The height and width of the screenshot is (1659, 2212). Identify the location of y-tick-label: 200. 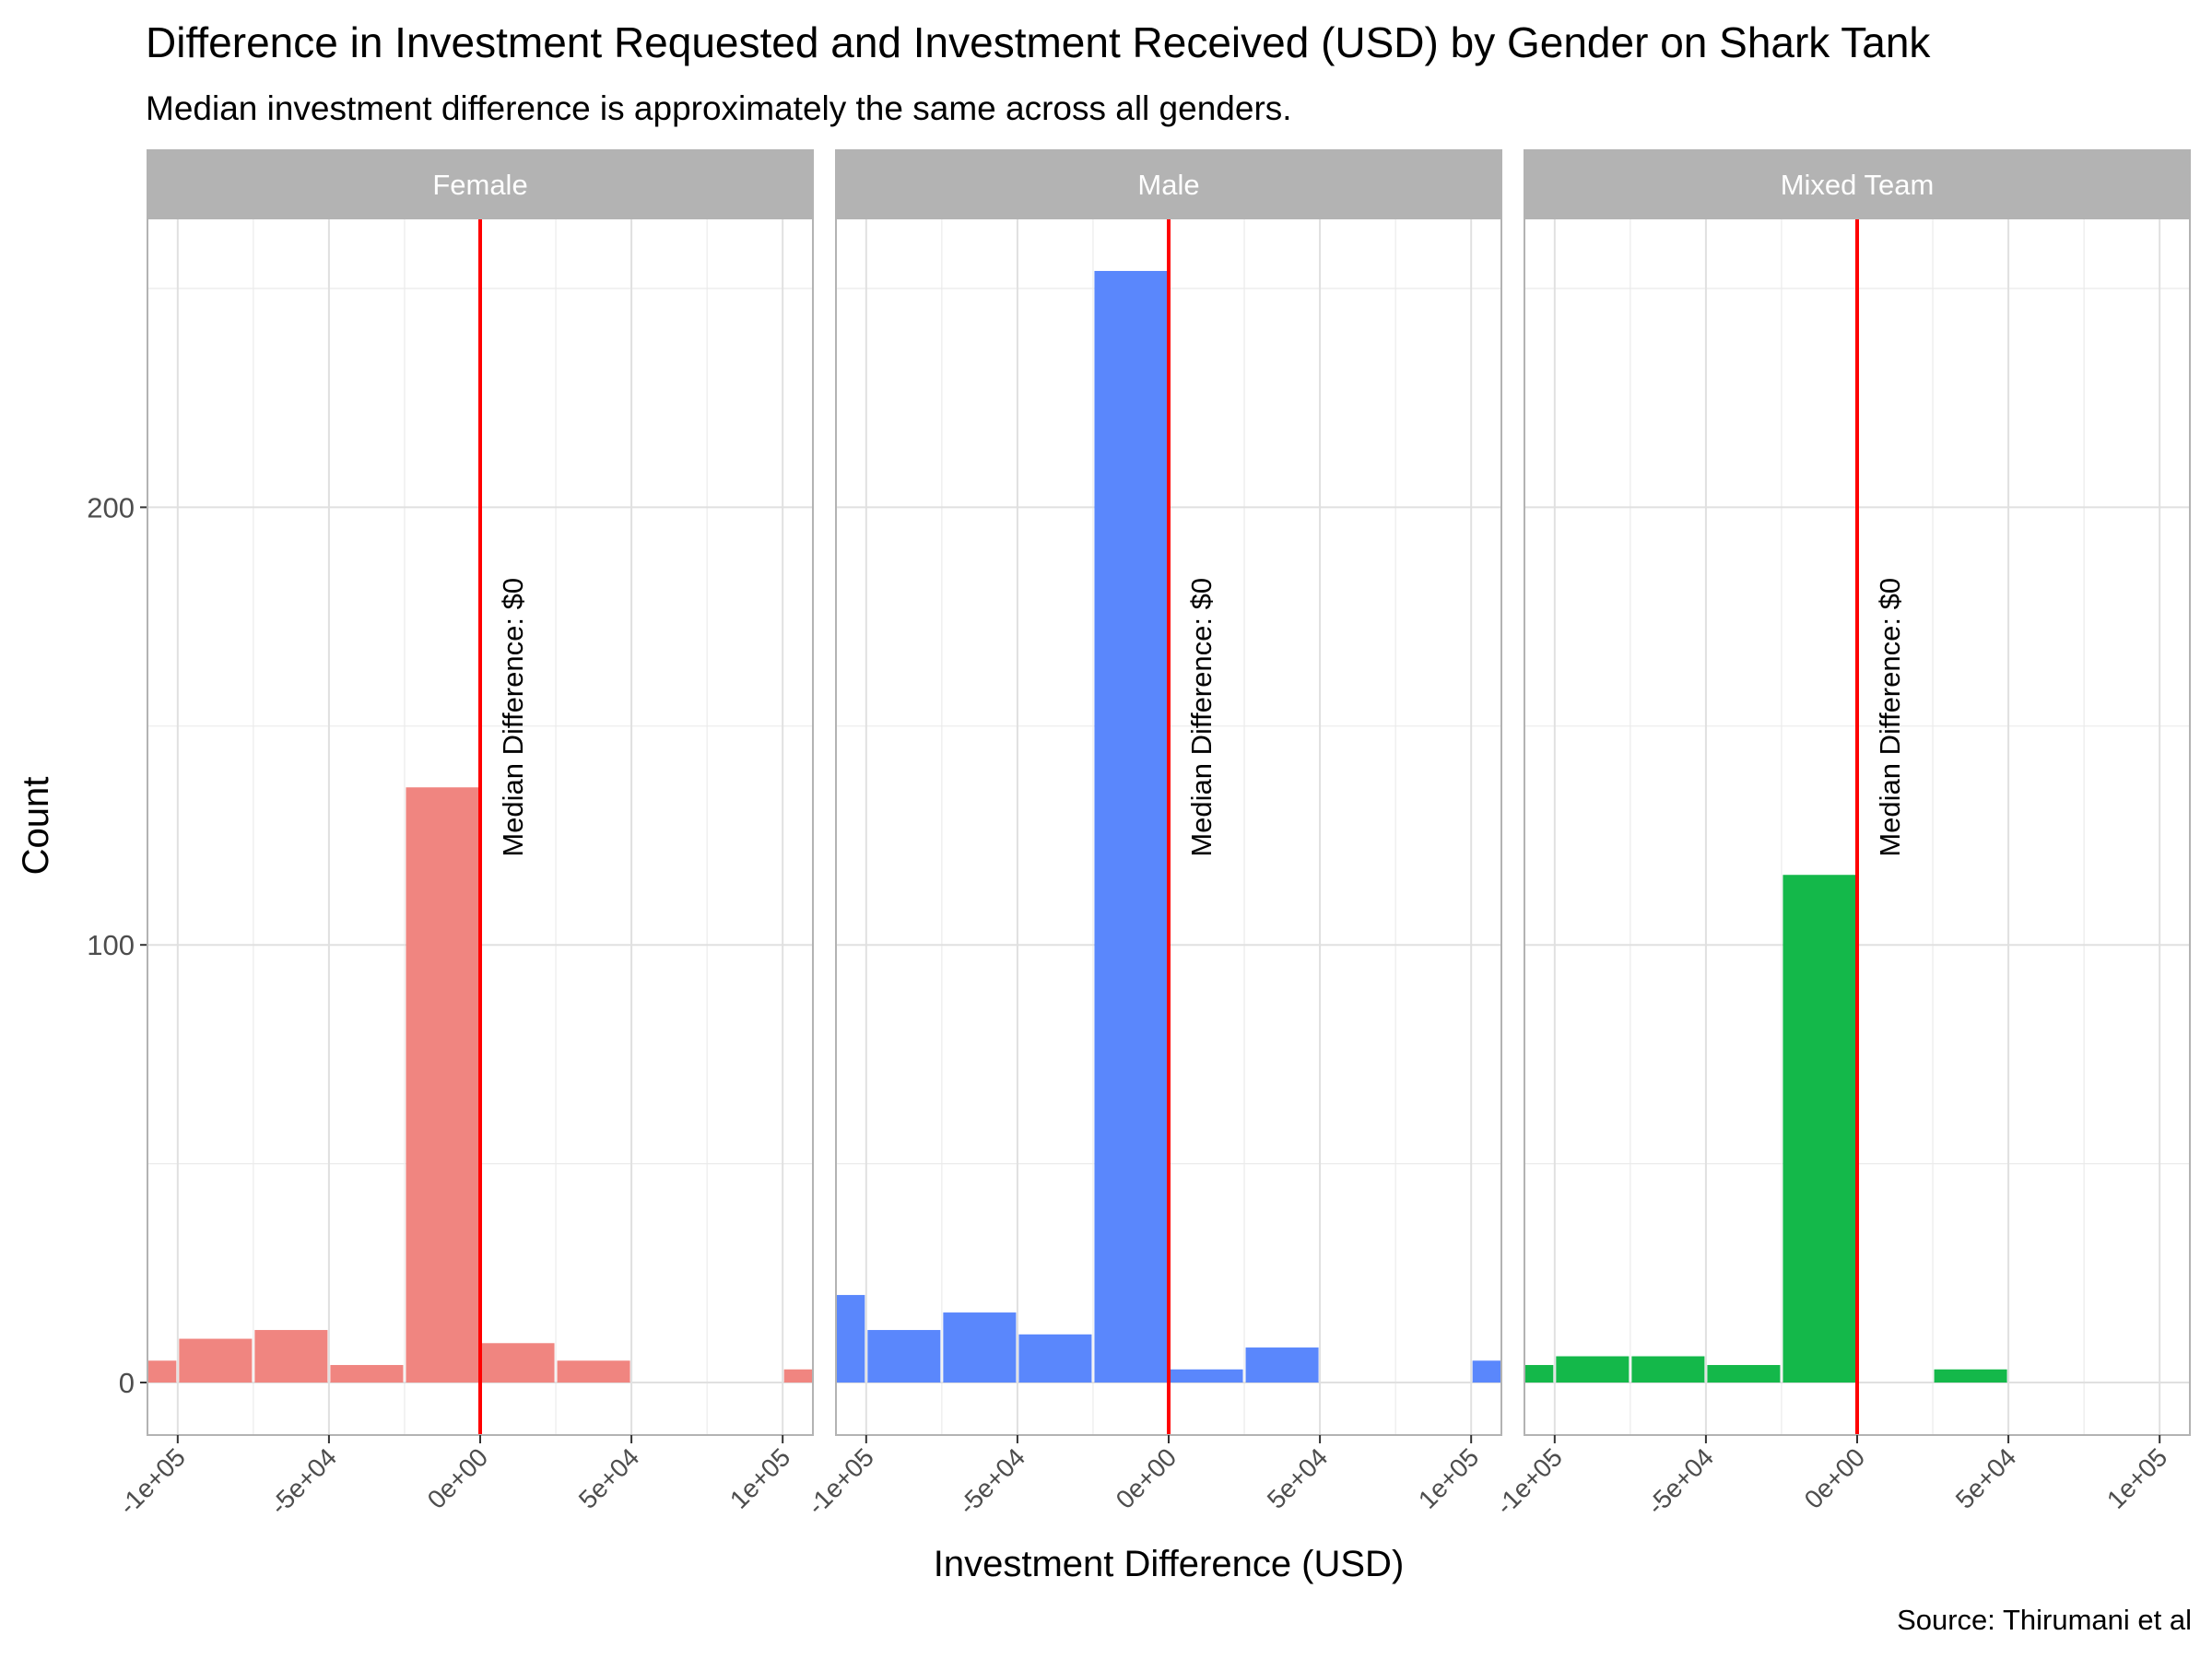
(111, 507).